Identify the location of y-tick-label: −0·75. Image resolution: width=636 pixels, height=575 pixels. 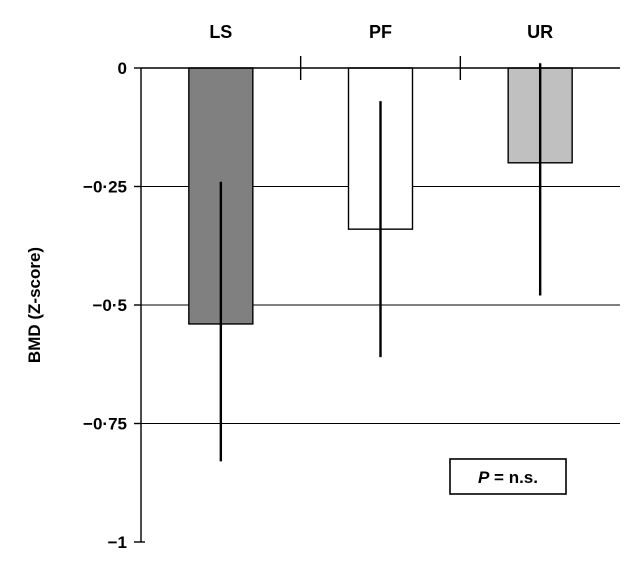
(105, 424).